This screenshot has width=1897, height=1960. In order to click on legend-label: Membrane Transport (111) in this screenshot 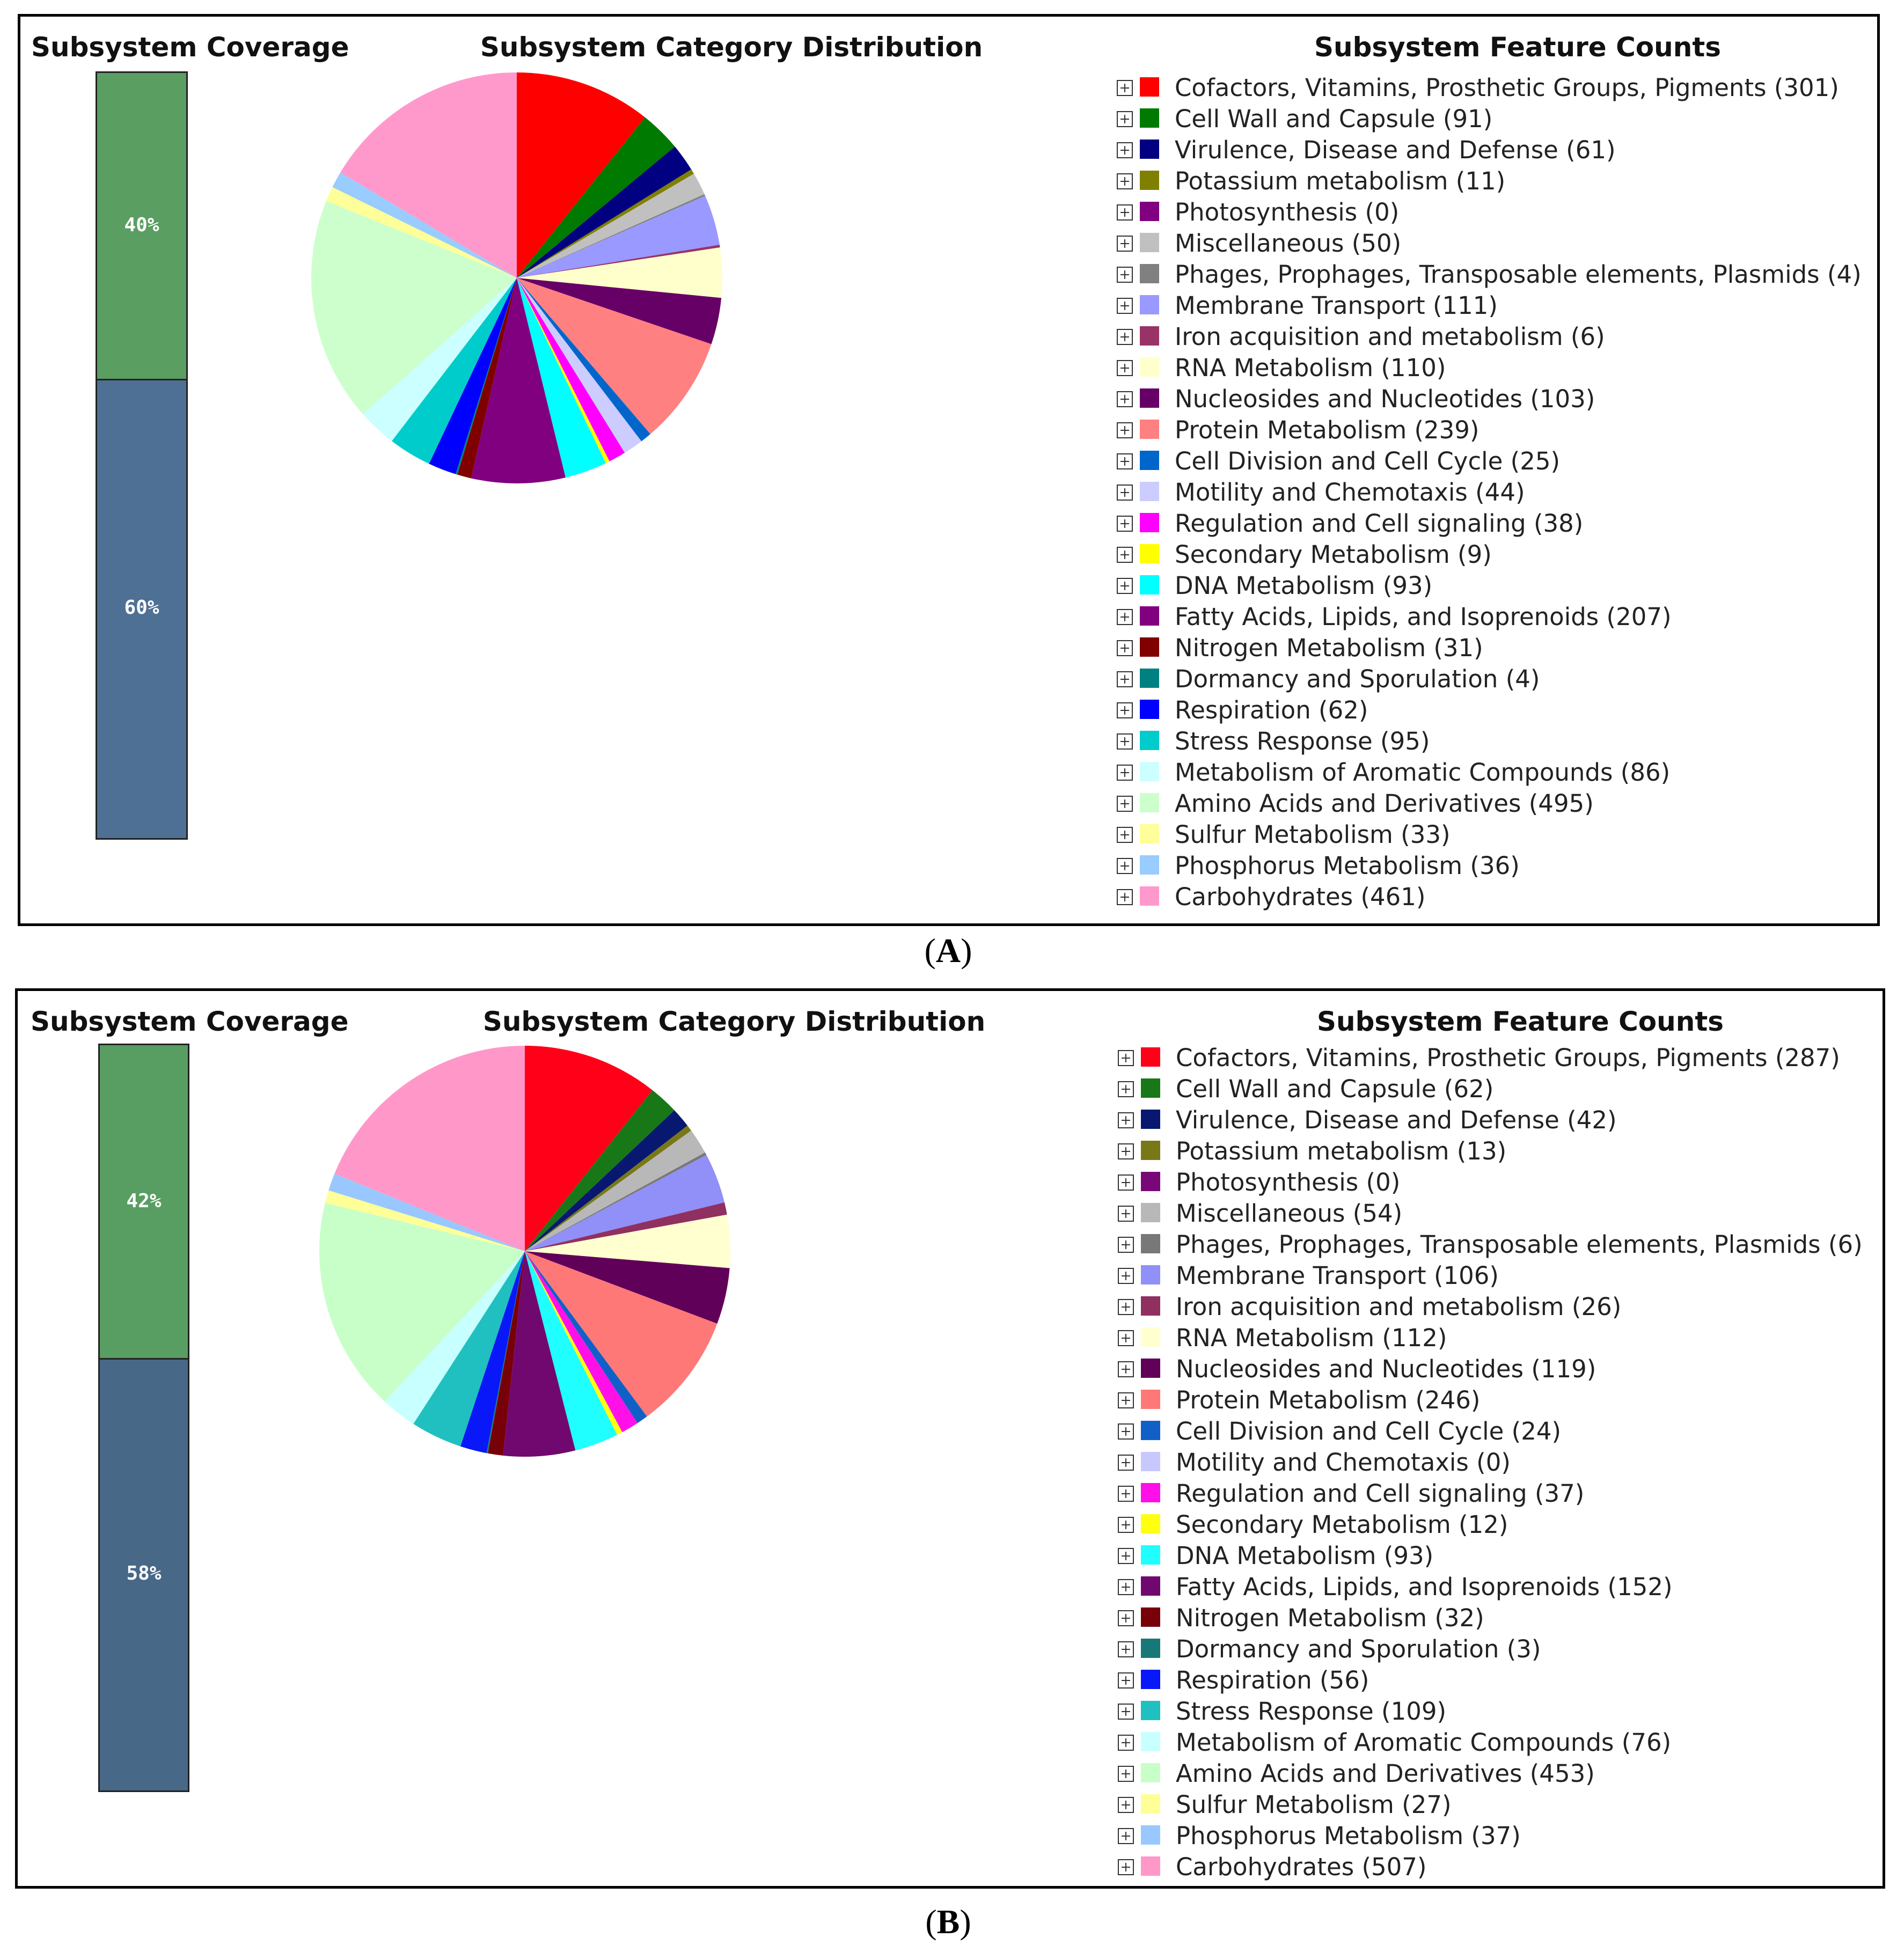, I will do `click(1337, 305)`.